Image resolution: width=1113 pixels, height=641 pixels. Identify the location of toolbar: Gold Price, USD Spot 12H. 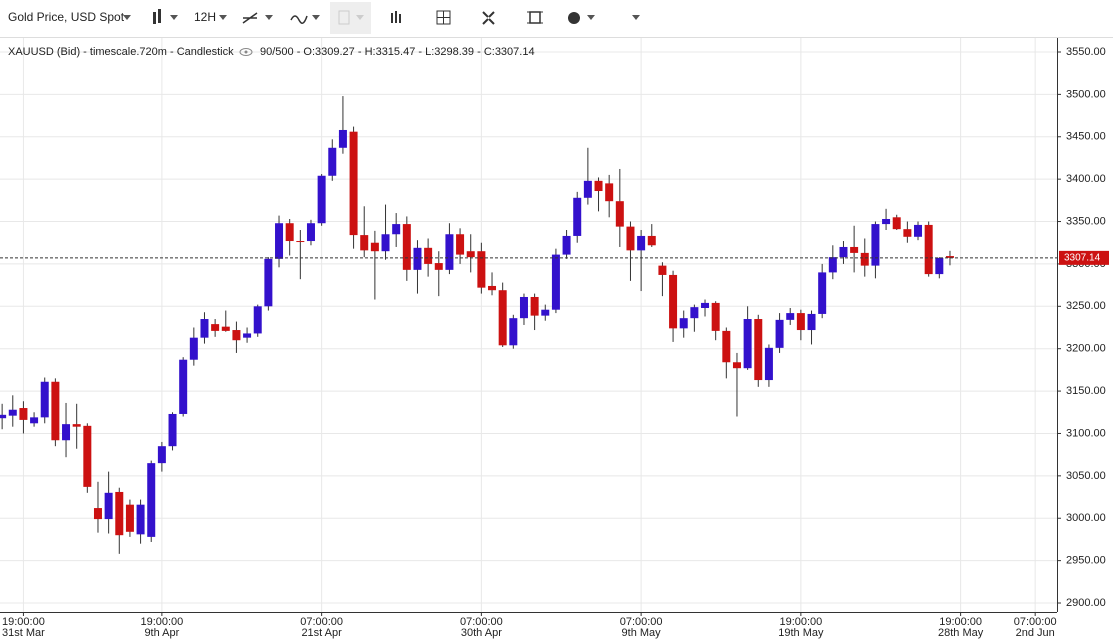
(556, 19).